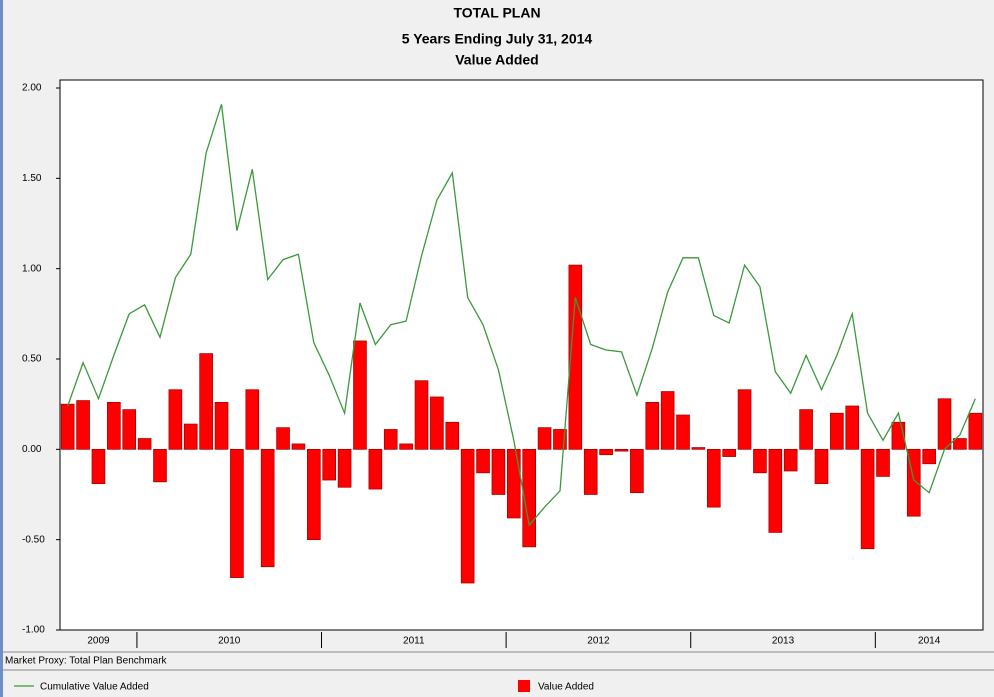 This screenshot has height=697, width=994. I want to click on x-tick-label: 2011, so click(414, 641).